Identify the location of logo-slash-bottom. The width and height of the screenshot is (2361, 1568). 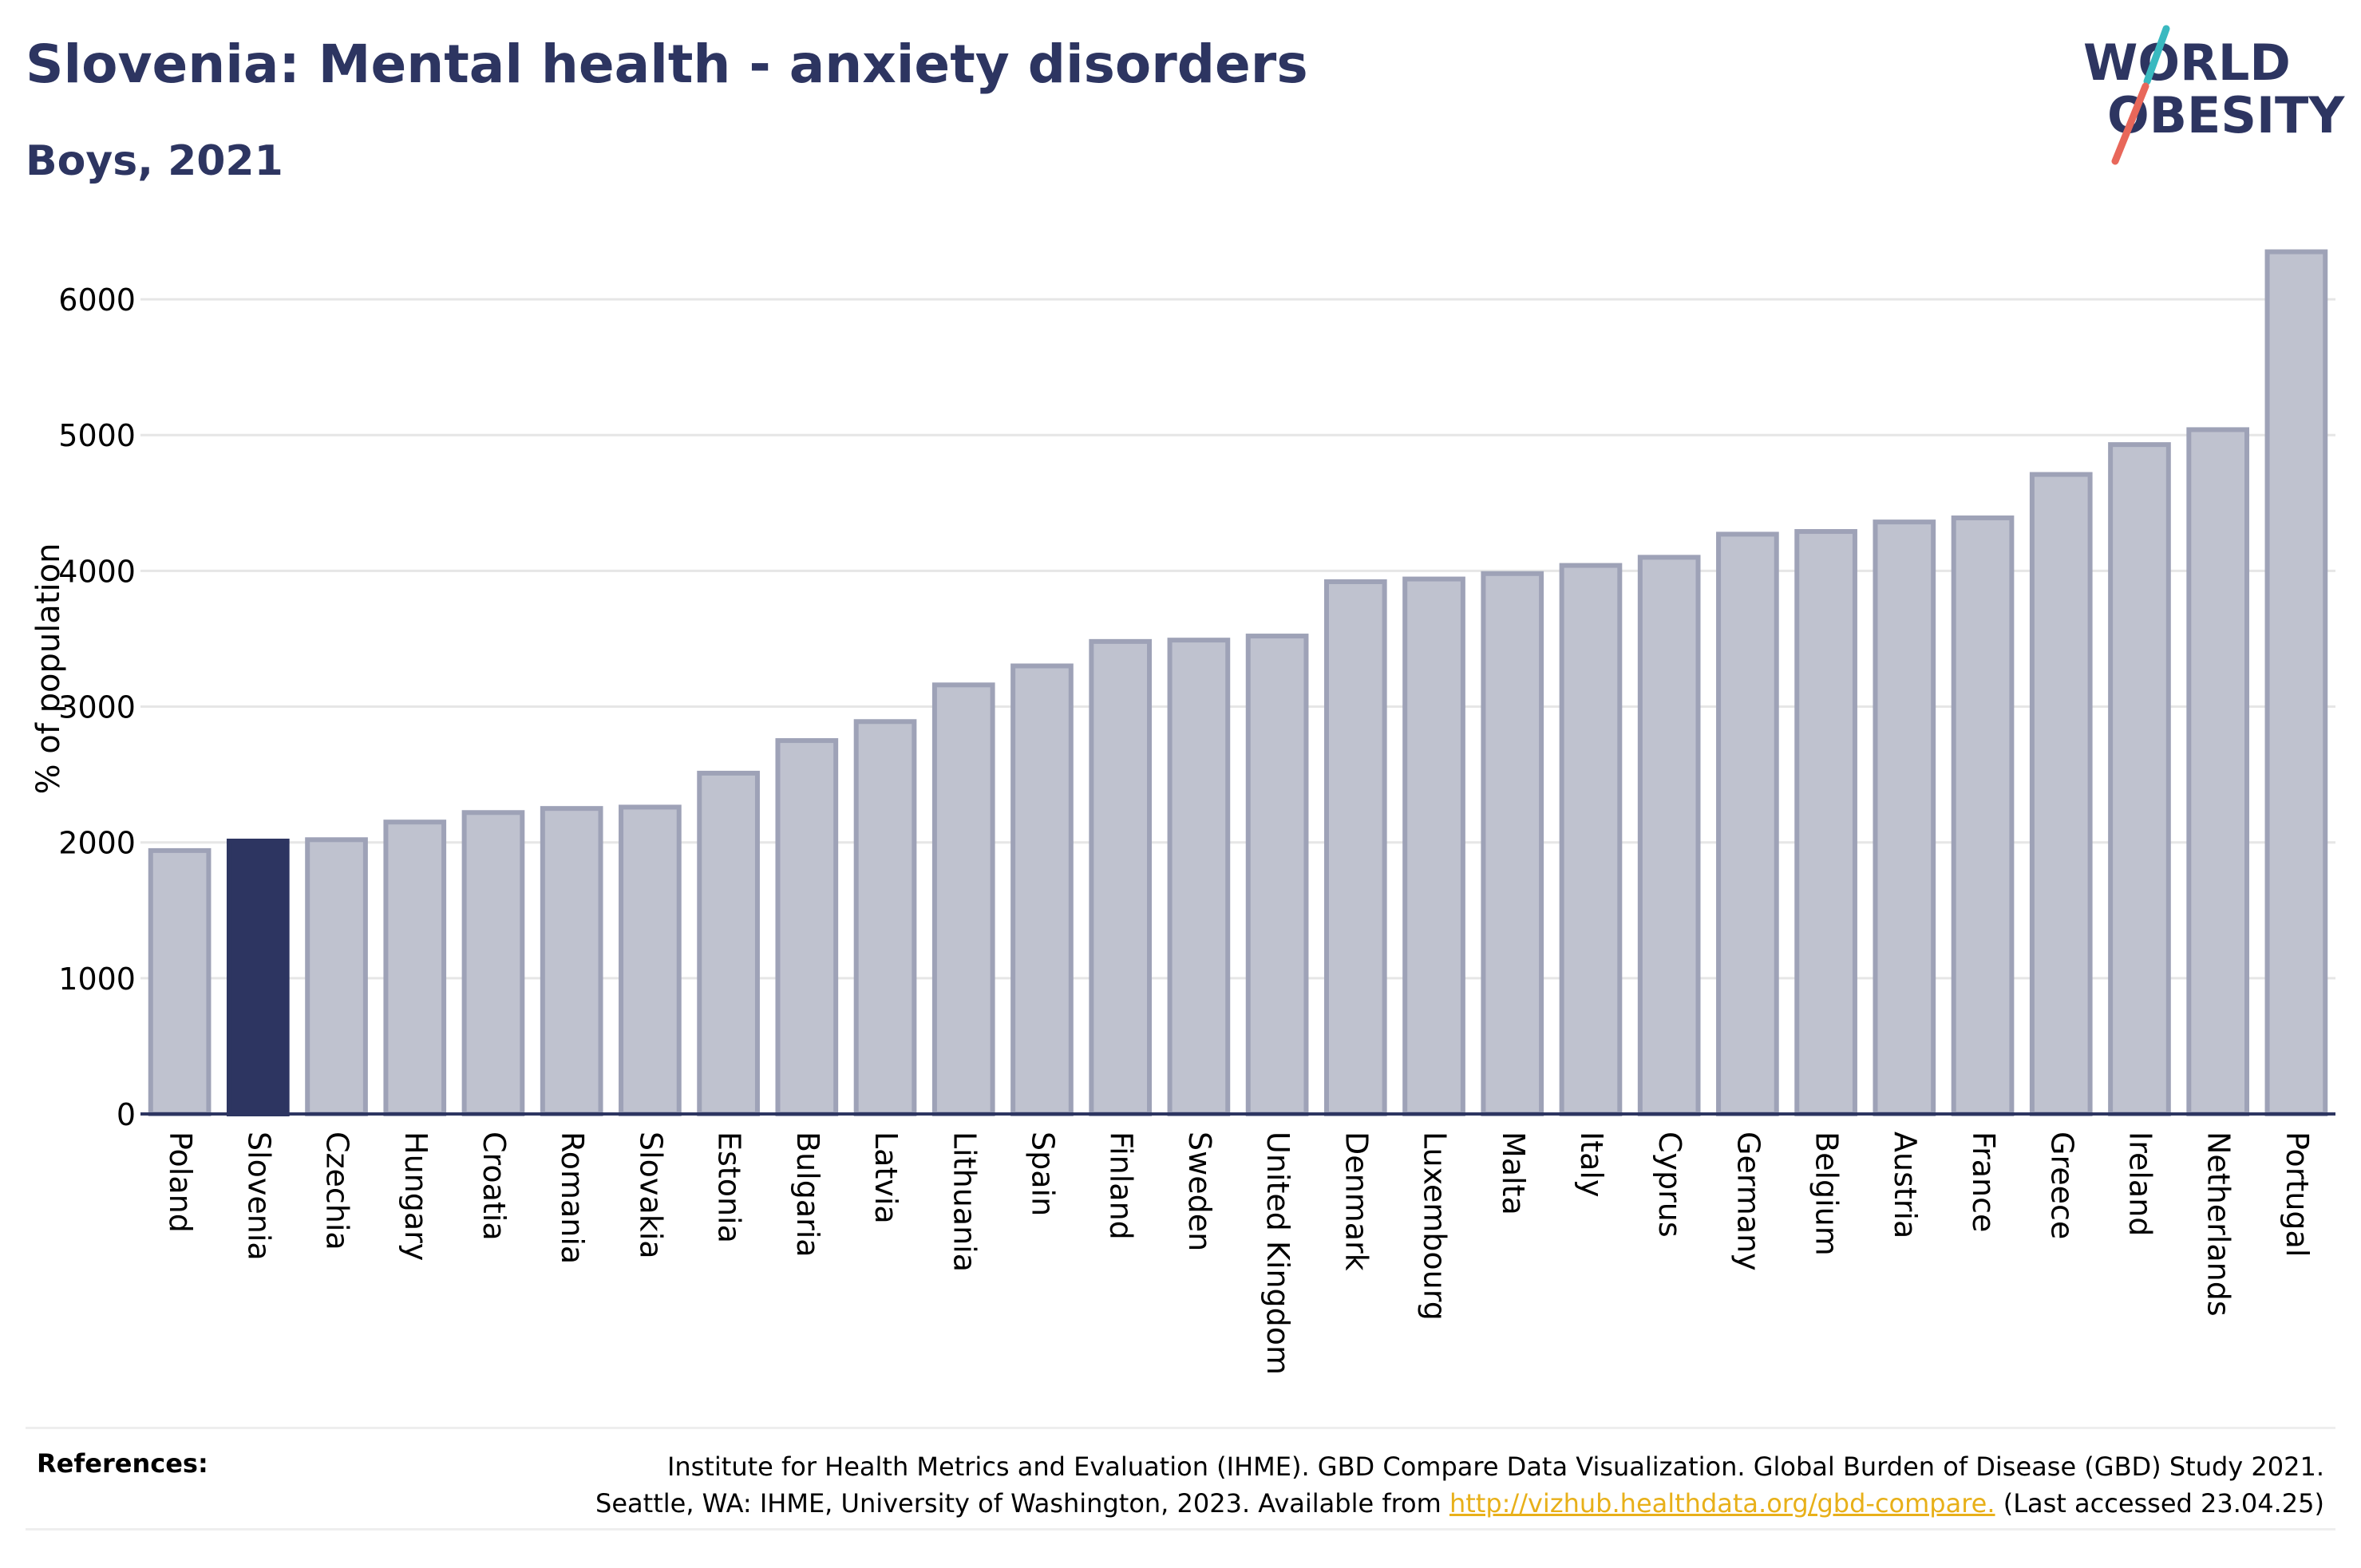
(2130, 124).